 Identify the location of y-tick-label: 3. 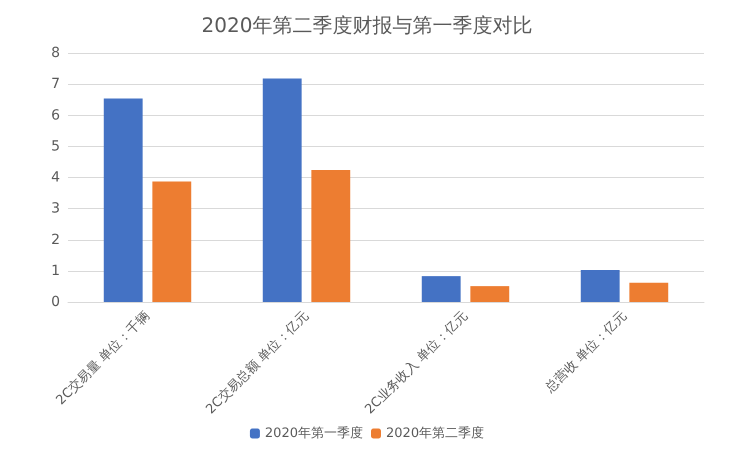
(55, 208).